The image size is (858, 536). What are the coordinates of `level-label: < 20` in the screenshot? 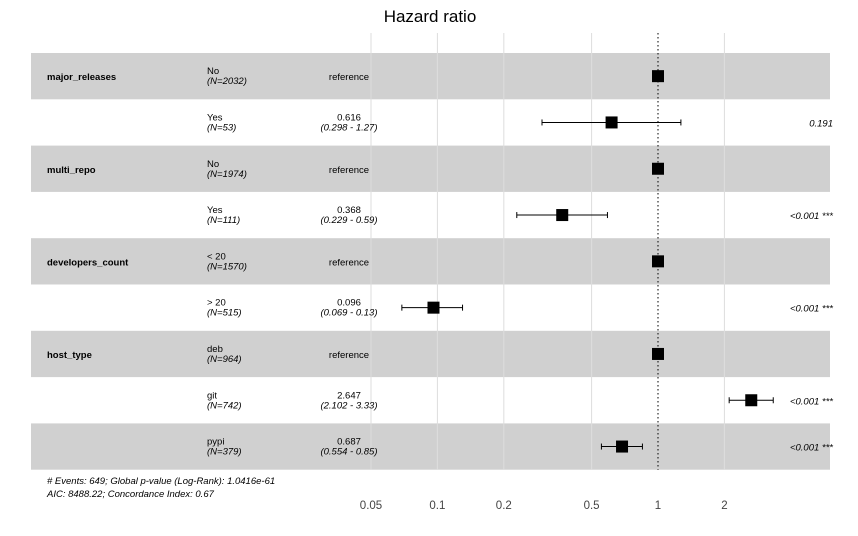 It's located at (216, 256).